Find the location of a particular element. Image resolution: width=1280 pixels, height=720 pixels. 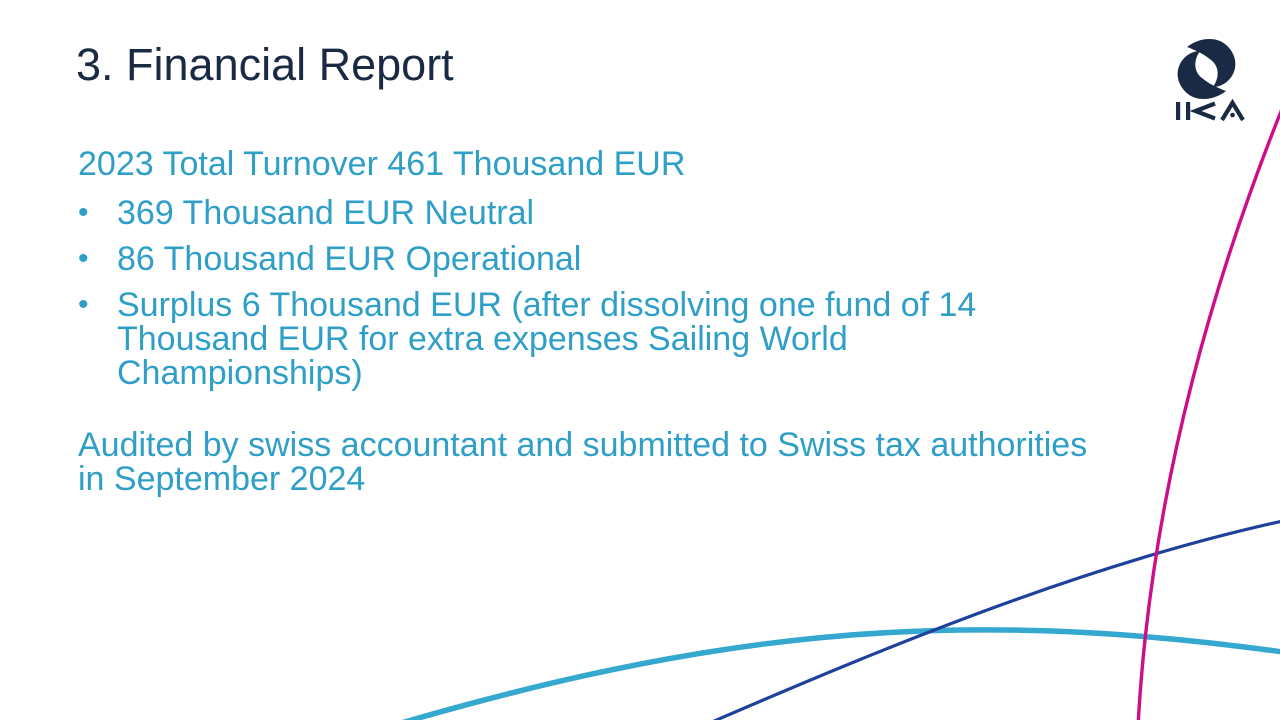

bullet-text: 369 Thousand EUR Neutral is located at coordinates (326, 213).